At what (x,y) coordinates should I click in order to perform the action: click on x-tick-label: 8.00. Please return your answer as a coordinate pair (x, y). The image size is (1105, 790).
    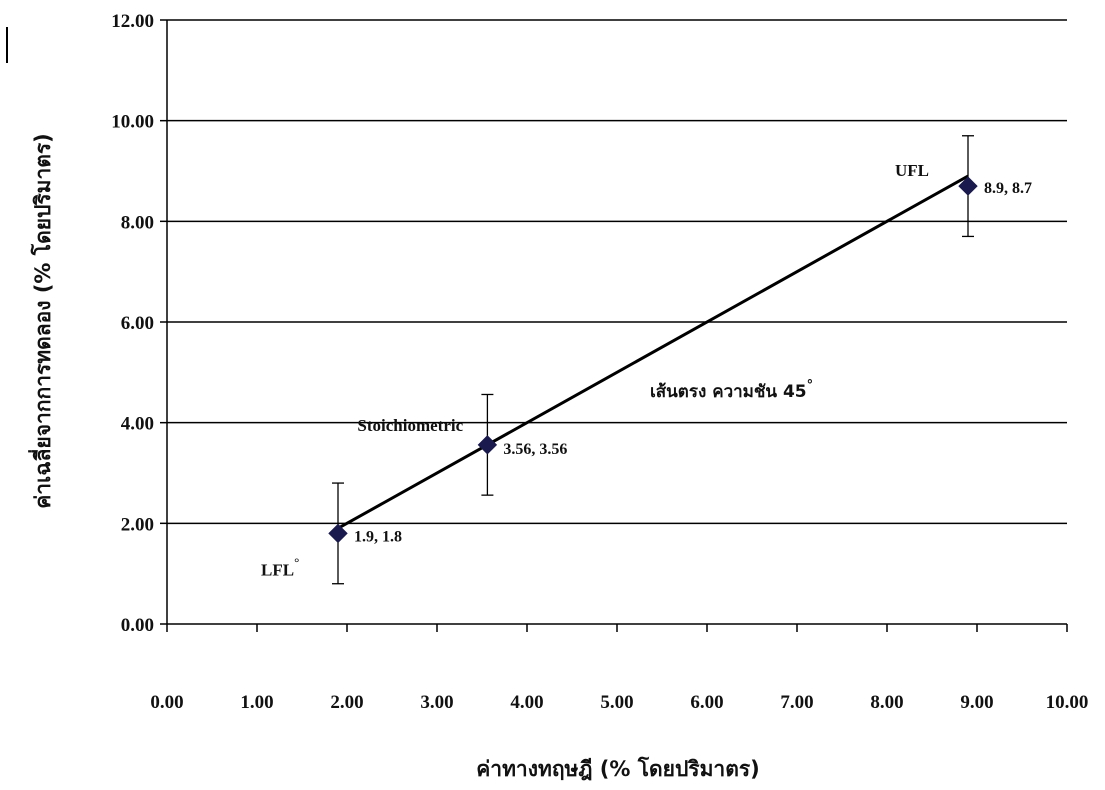
    Looking at the image, I should click on (886, 702).